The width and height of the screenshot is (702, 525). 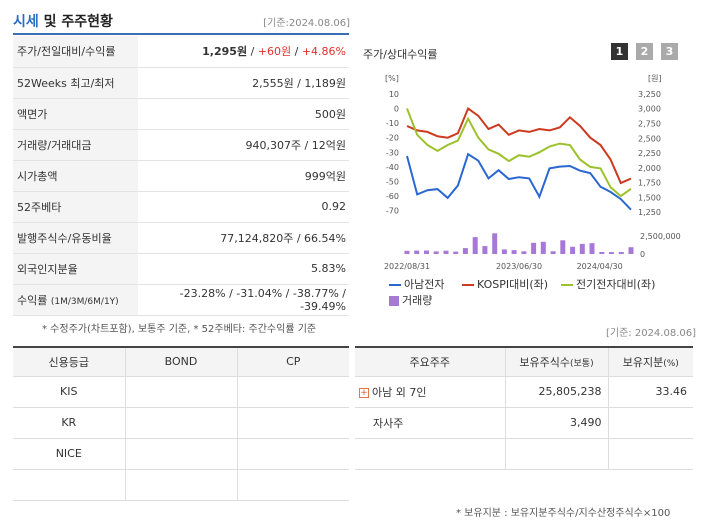 What do you see at coordinates (649, 183) in the screenshot?
I see `right-axis-tick: 1,750` at bounding box center [649, 183].